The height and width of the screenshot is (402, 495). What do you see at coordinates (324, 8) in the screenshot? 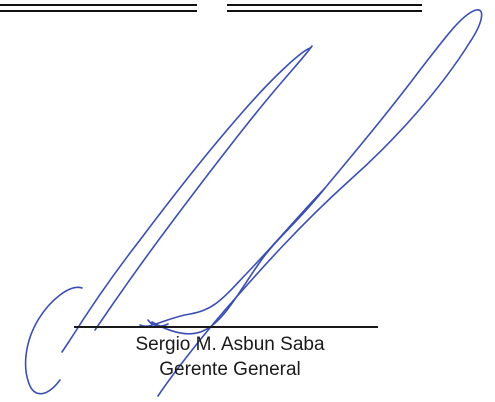
I see `double-rule-right` at bounding box center [324, 8].